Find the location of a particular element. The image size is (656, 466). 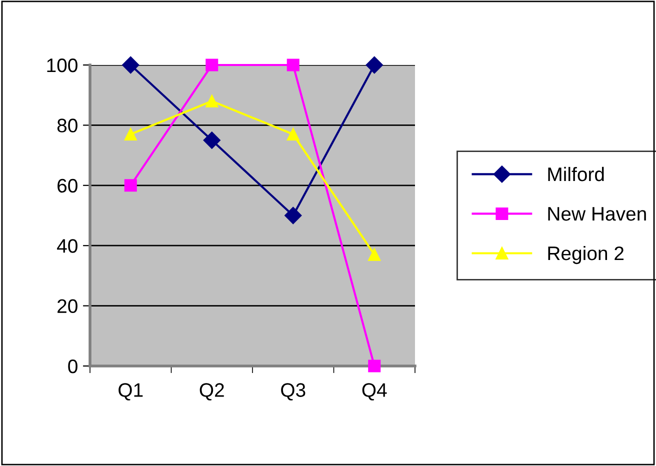

y-tick-label: 40 is located at coordinates (67, 246).